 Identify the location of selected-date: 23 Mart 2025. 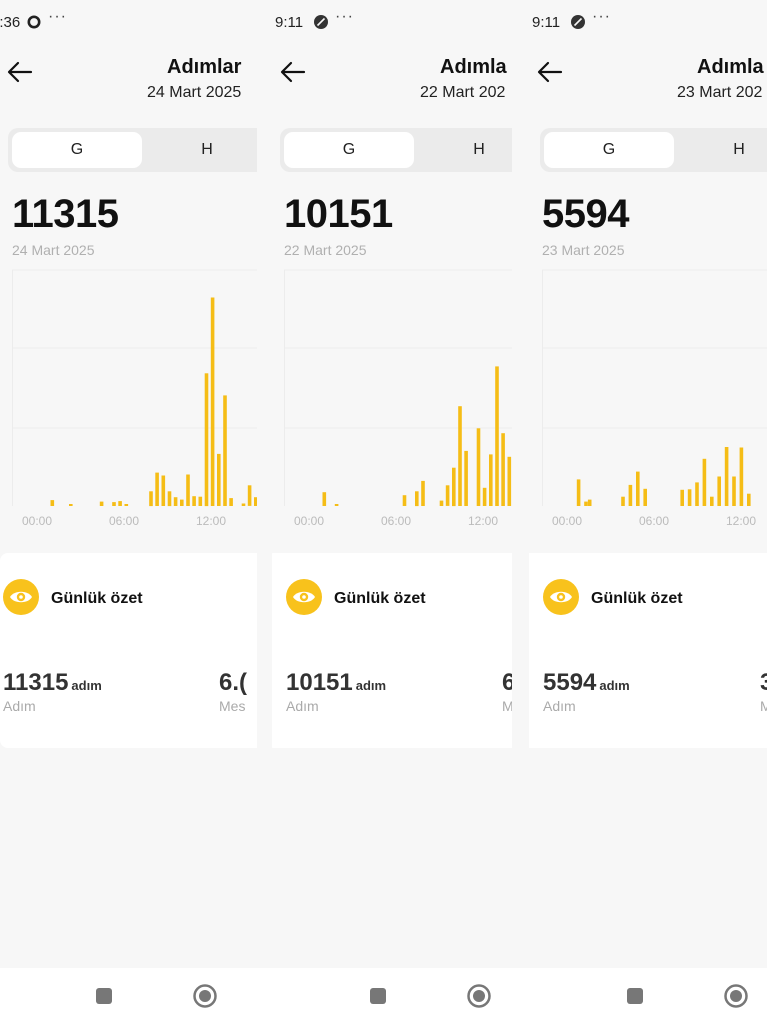
(583, 250).